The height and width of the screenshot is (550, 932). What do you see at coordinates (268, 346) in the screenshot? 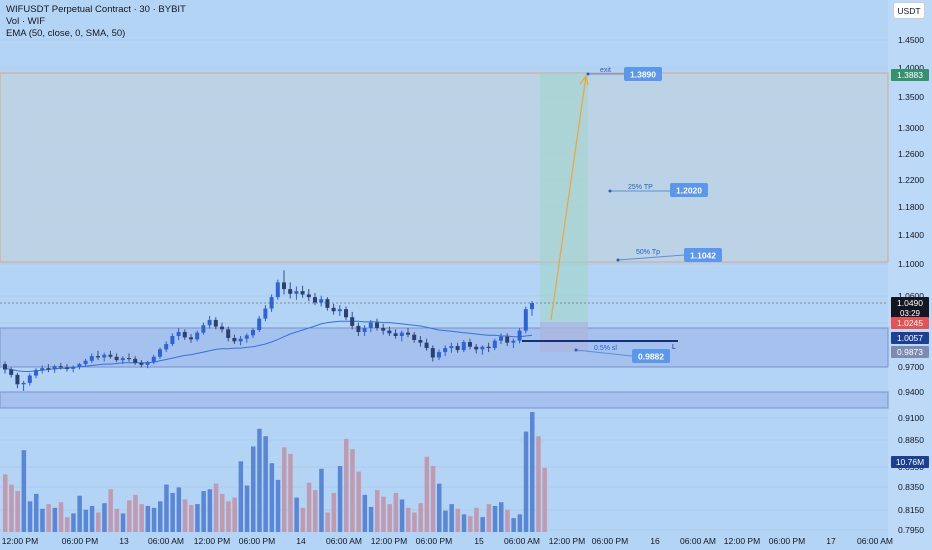
I see `ema-line` at bounding box center [268, 346].